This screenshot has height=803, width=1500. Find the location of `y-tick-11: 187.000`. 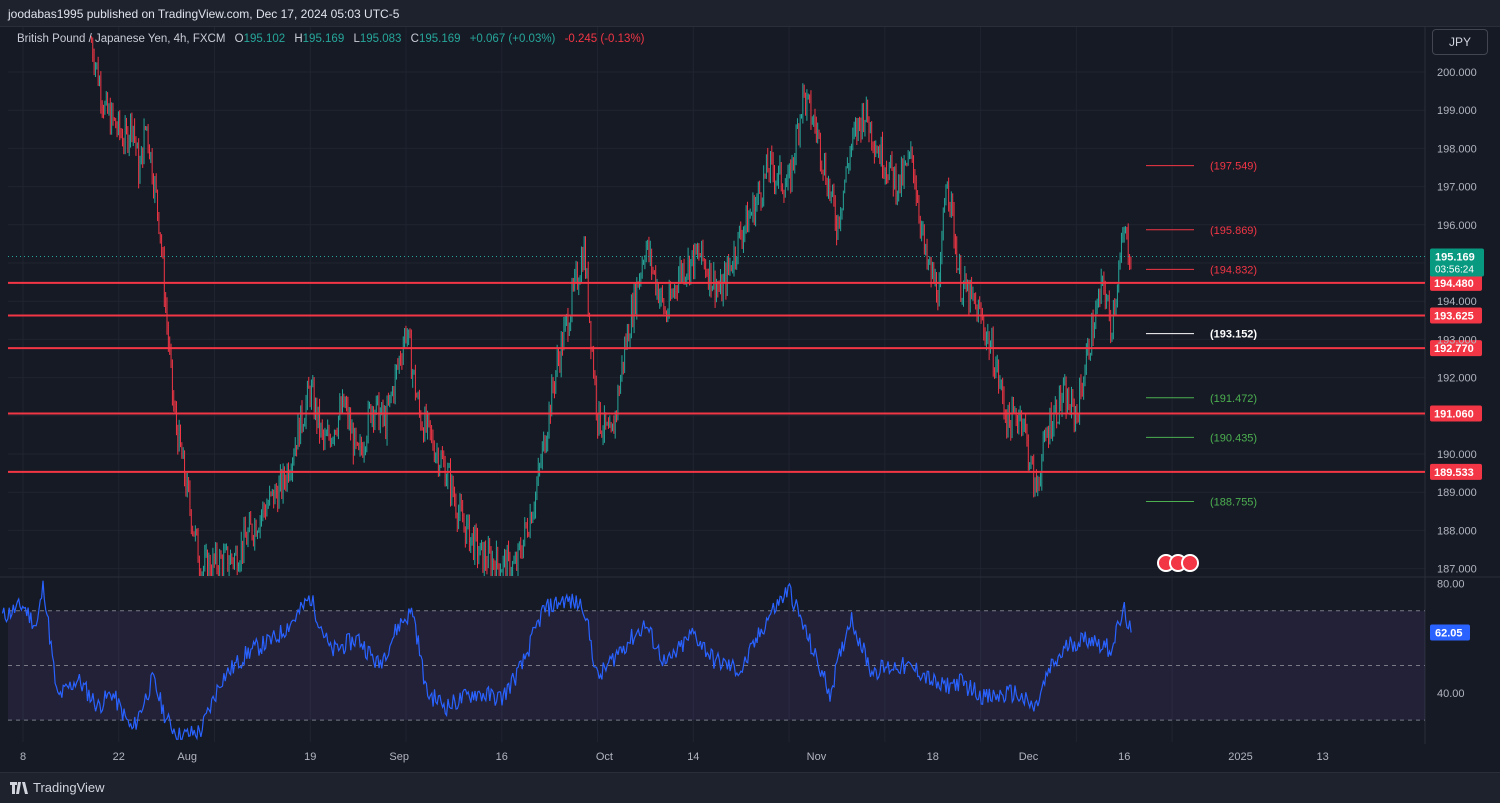

y-tick-11: 187.000 is located at coordinates (1457, 570).